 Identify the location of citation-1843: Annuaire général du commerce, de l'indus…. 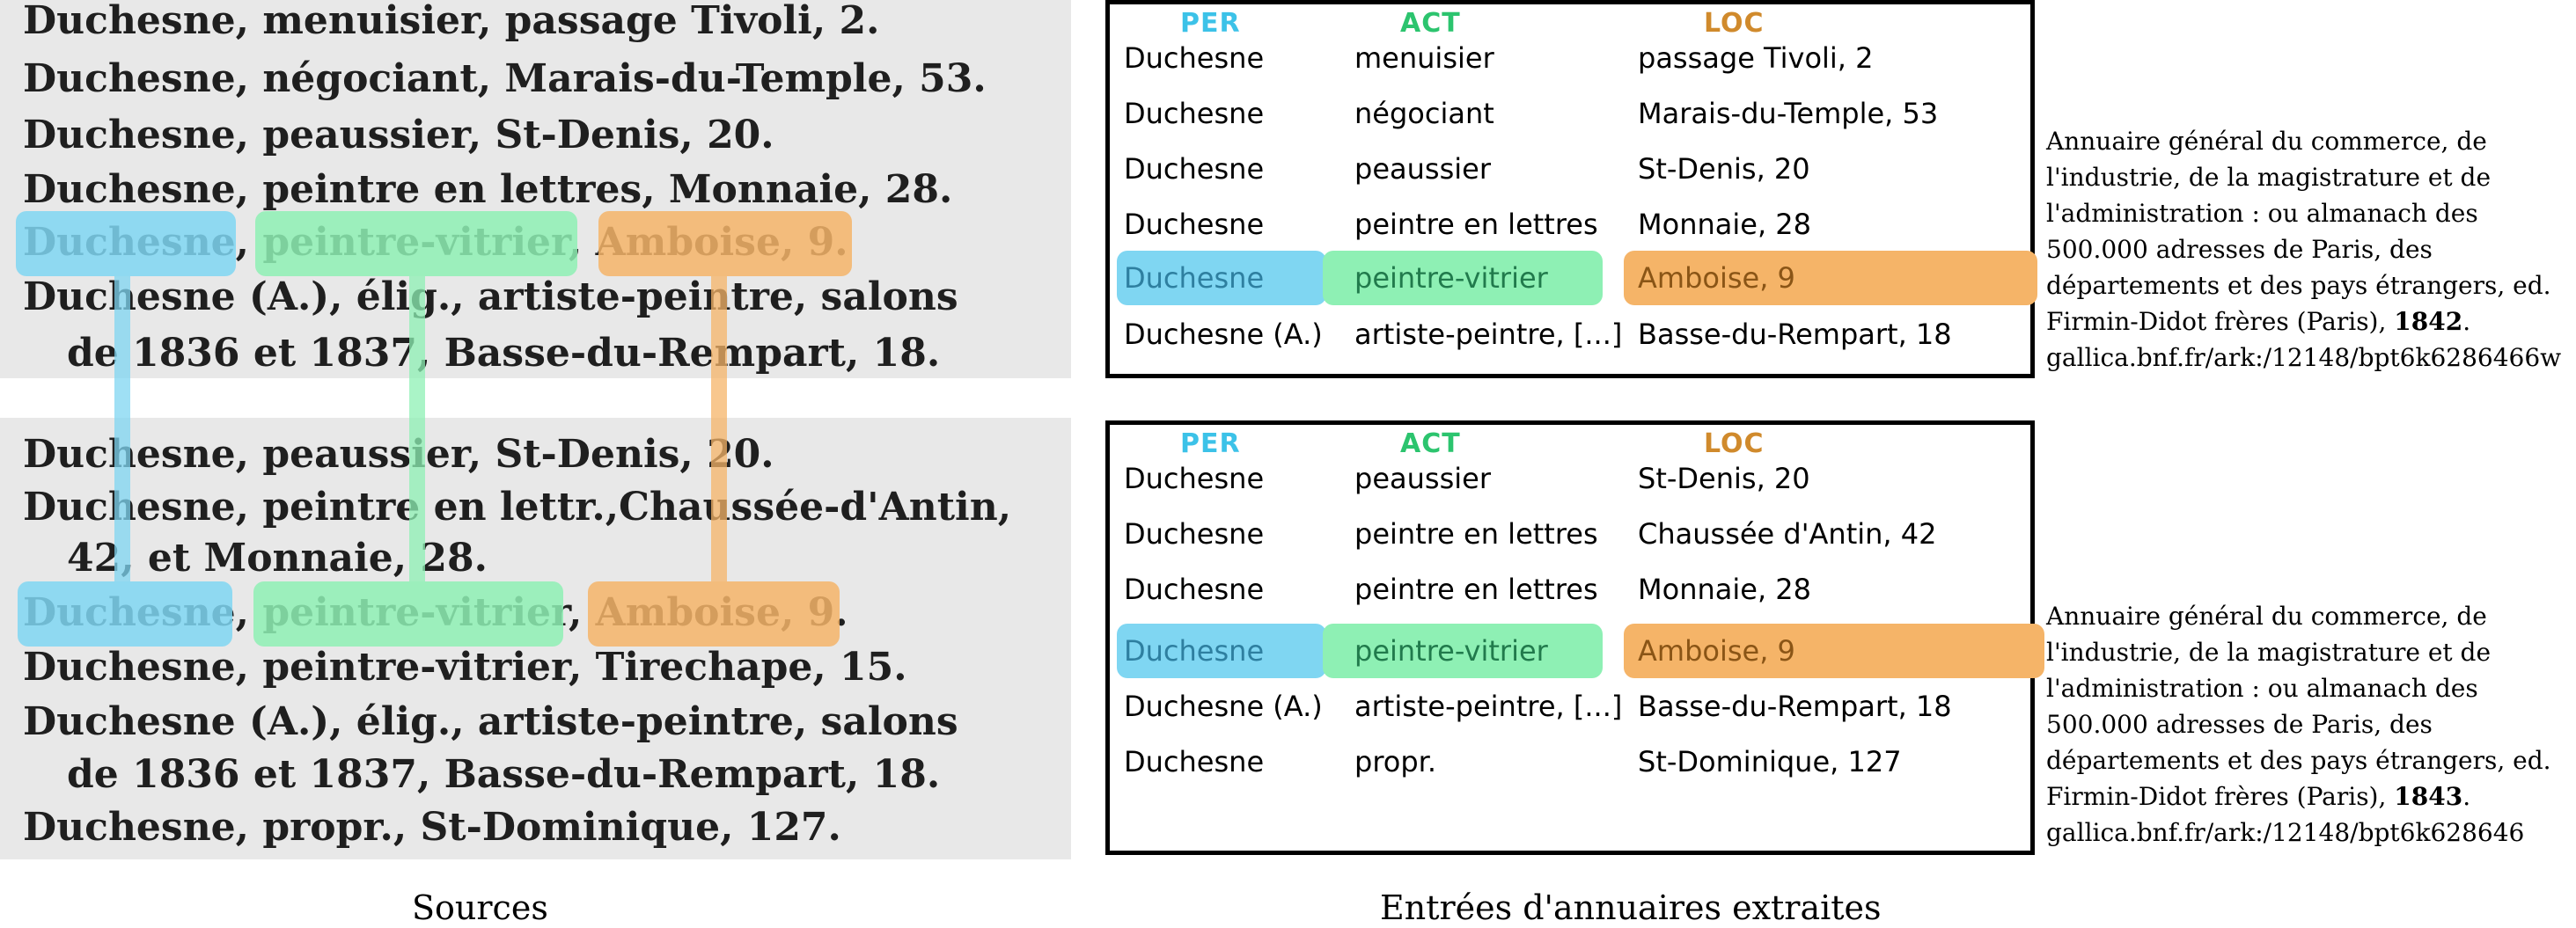
(2298, 724).